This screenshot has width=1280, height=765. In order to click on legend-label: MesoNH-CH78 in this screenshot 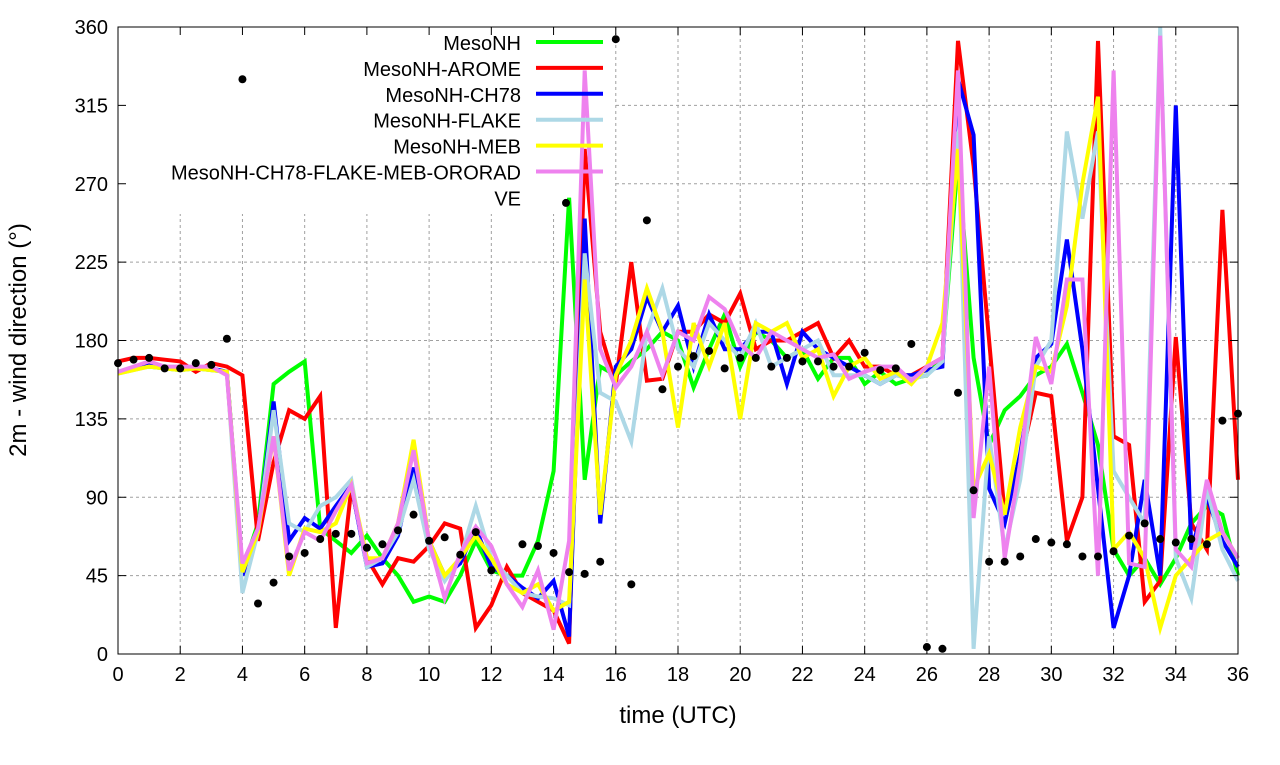, I will do `click(453, 96)`.